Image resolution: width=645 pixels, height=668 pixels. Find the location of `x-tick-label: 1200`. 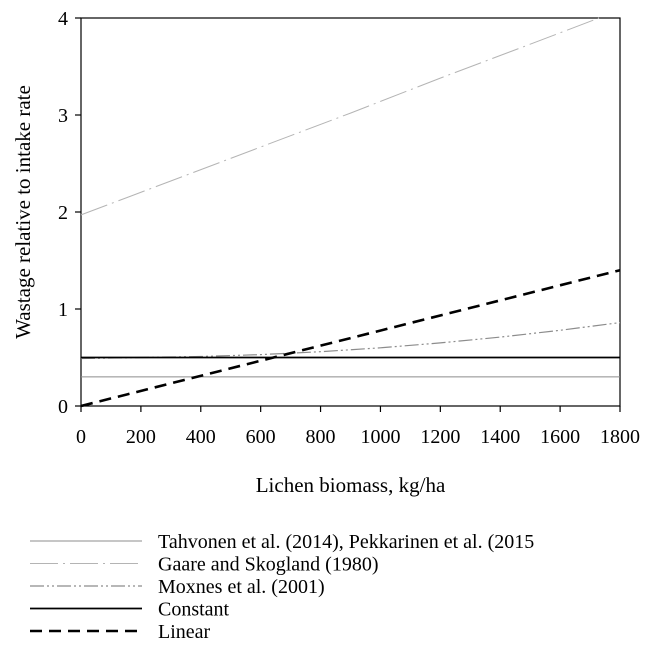

x-tick-label: 1200 is located at coordinates (440, 437).